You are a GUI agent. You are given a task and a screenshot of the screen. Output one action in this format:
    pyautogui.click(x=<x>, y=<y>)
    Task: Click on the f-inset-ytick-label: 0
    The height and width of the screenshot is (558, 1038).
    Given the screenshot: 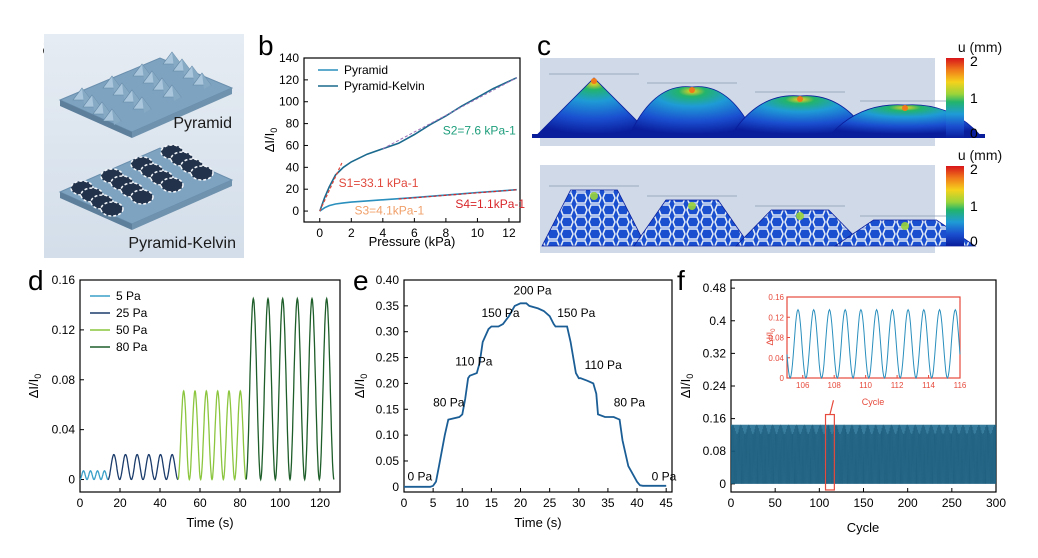 What is the action you would take?
    pyautogui.click(x=782, y=378)
    